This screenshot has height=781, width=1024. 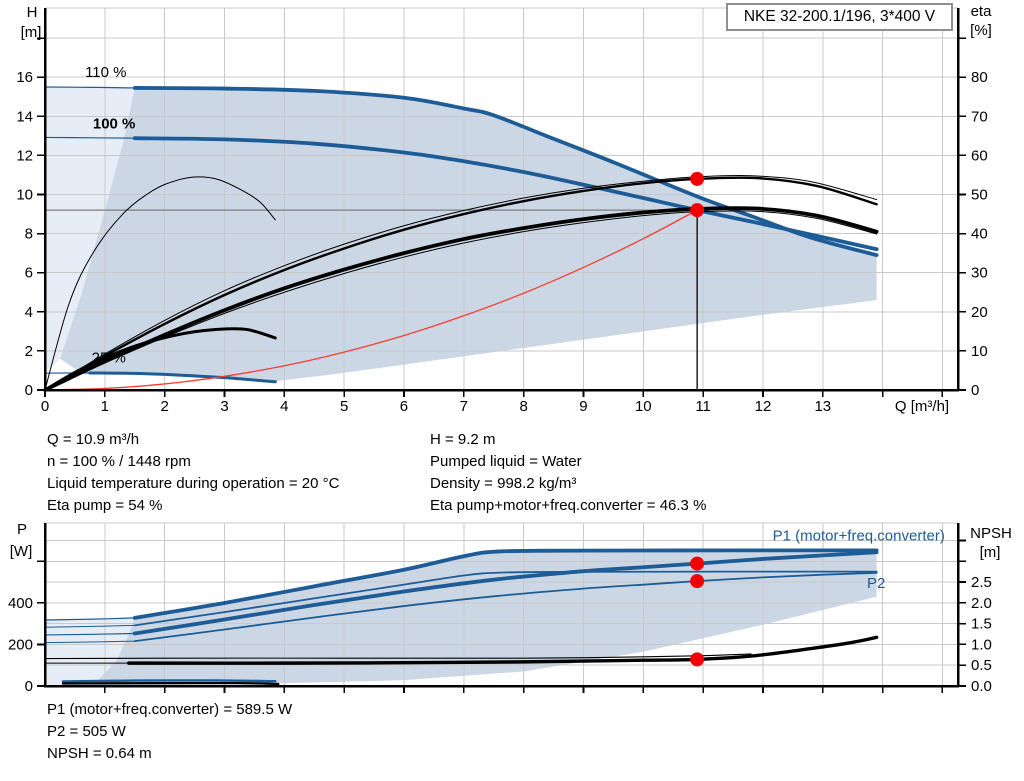 What do you see at coordinates (29, 273) in the screenshot?
I see `svg-text: 6` at bounding box center [29, 273].